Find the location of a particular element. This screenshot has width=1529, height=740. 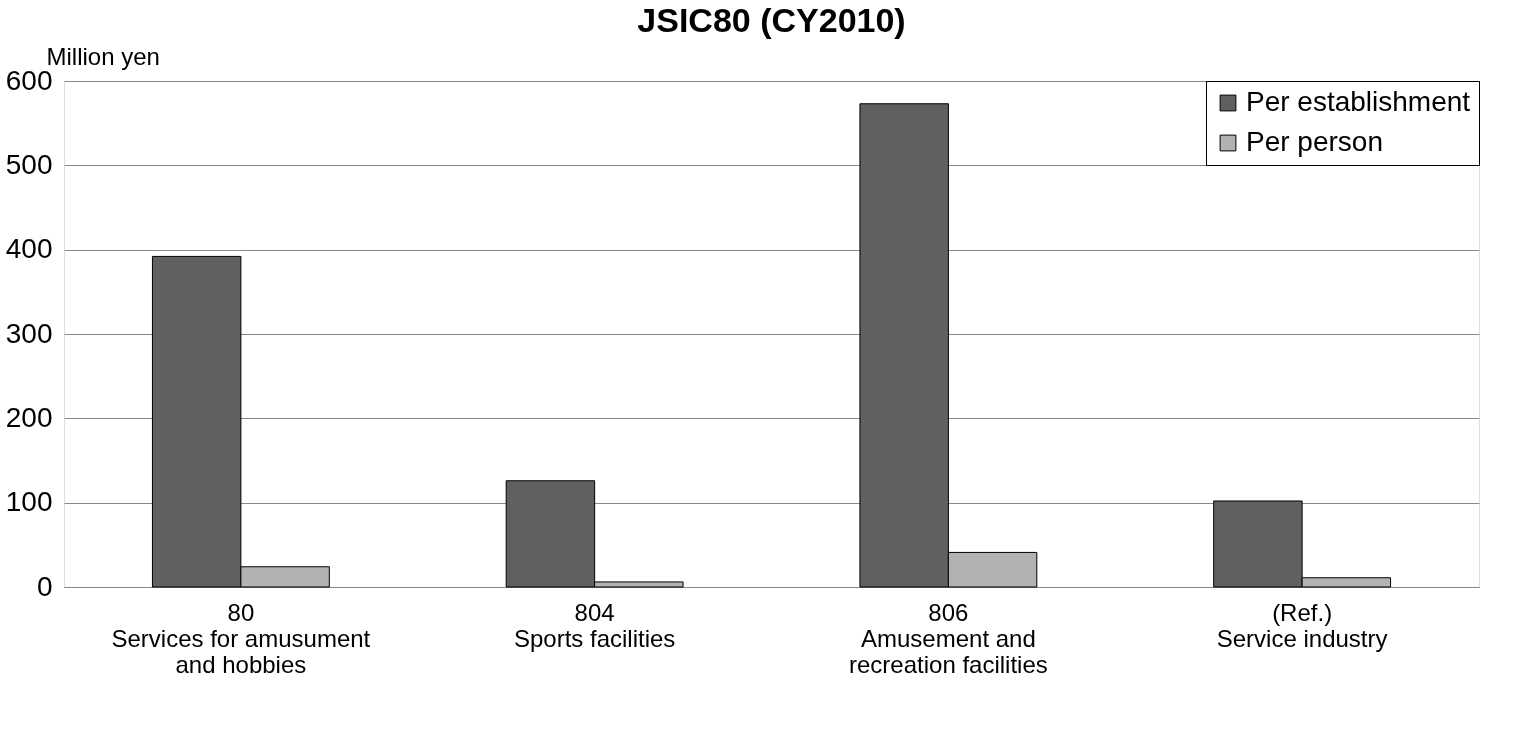

legend-label: Per person is located at coordinates (1314, 141).